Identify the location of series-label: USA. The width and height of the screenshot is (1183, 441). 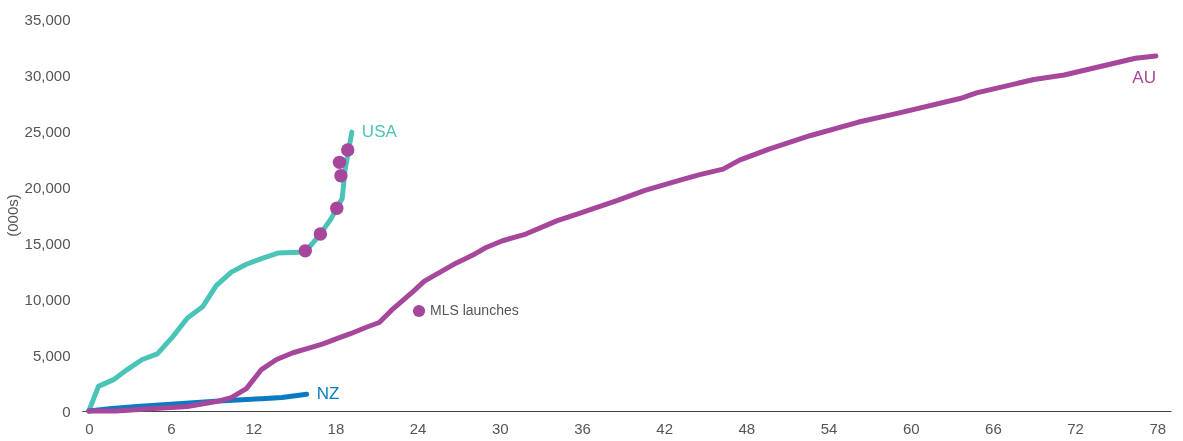
(379, 132).